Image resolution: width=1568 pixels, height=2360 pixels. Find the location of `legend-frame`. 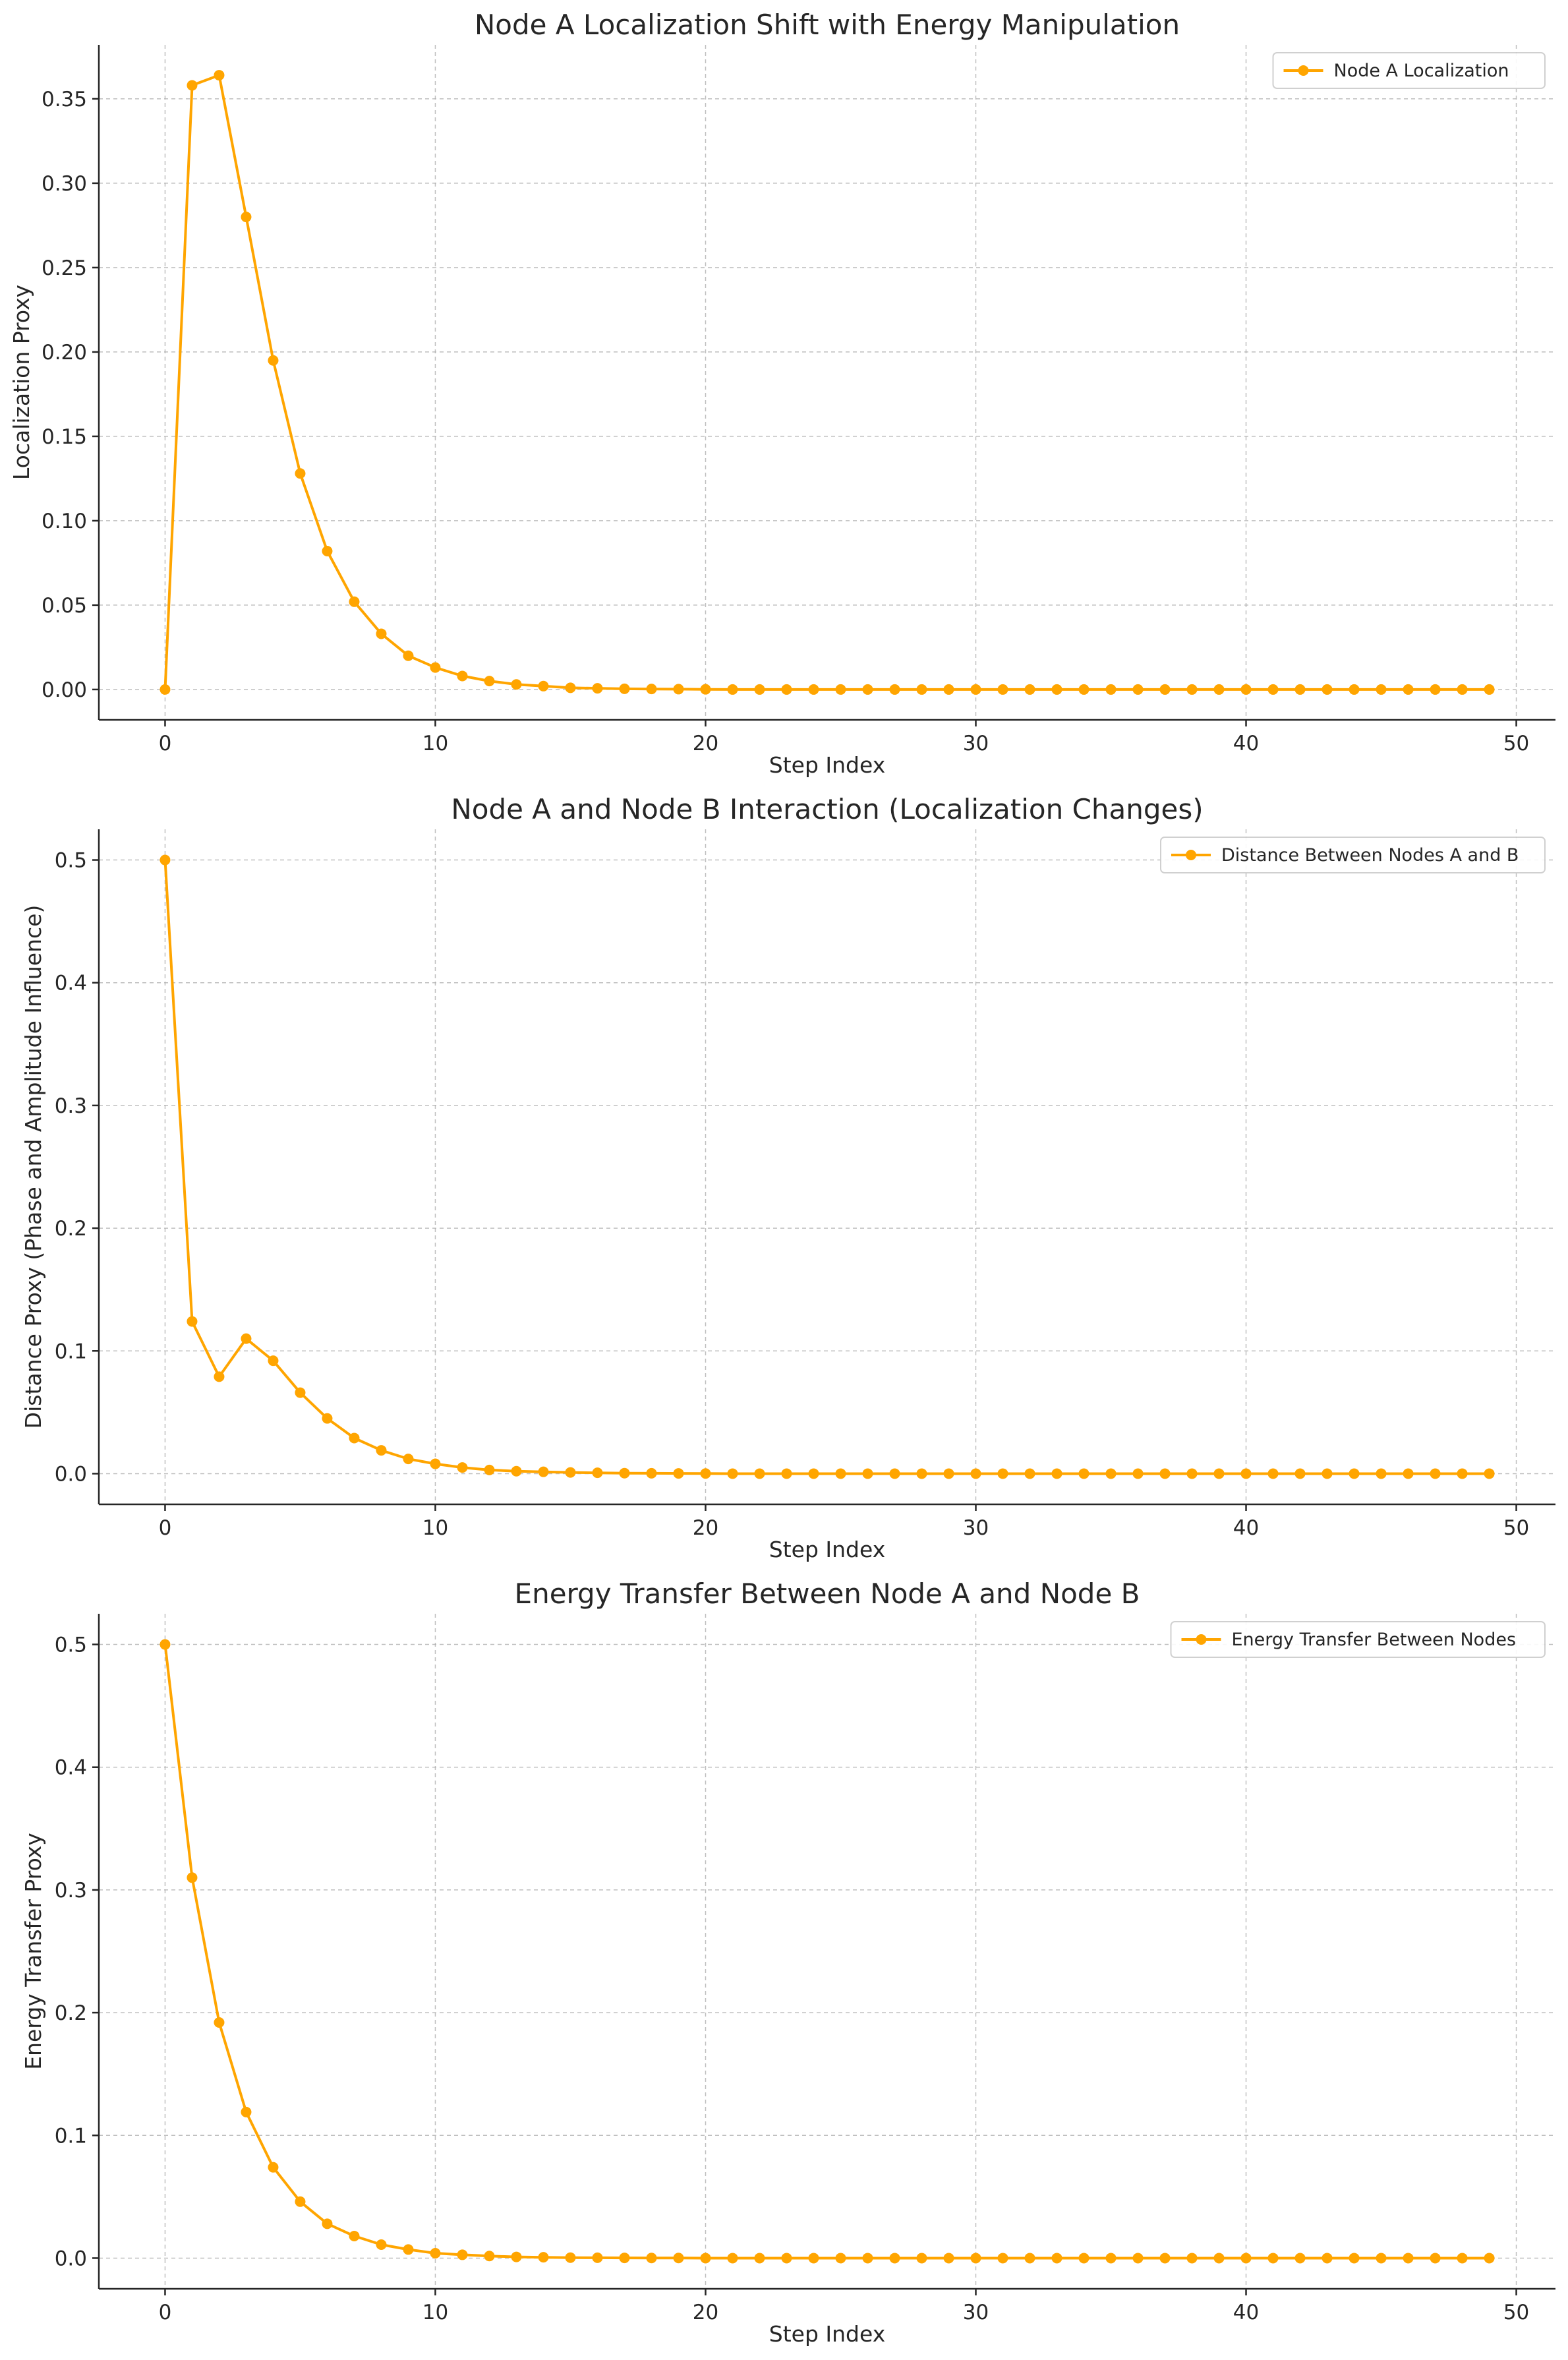

legend-frame is located at coordinates (1409, 70).